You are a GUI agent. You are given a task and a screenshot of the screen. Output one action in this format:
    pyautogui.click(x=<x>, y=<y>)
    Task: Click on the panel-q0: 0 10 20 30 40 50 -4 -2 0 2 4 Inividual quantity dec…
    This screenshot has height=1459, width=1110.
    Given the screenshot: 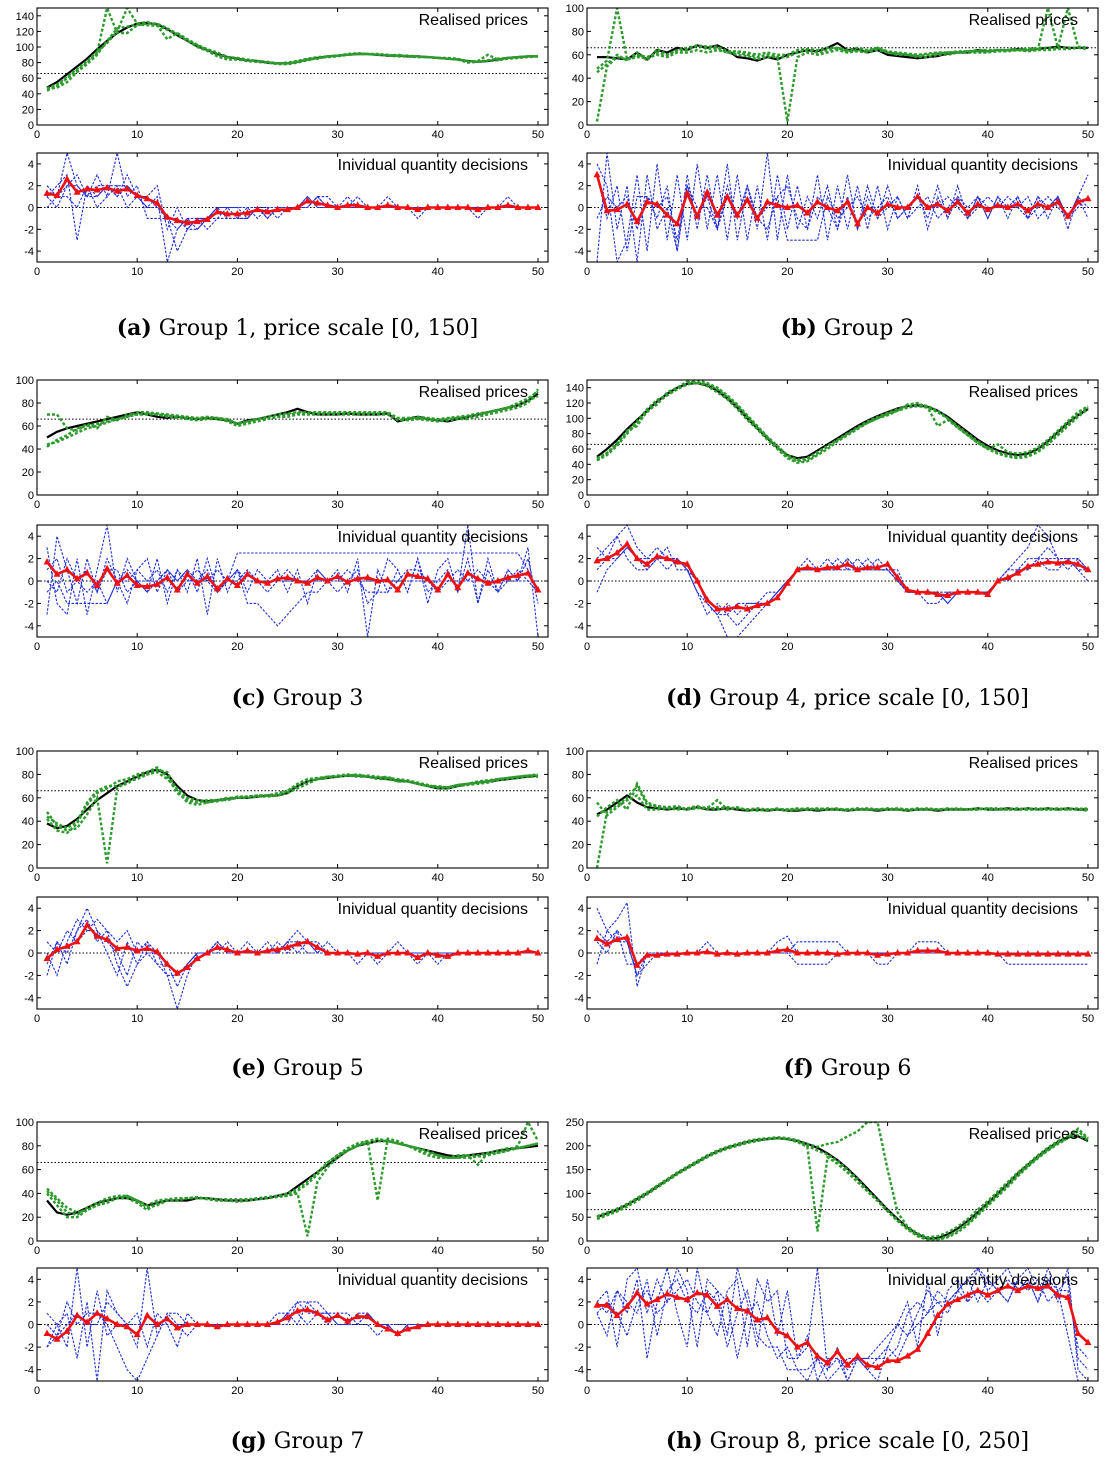 What is the action you would take?
    pyautogui.click(x=286, y=215)
    